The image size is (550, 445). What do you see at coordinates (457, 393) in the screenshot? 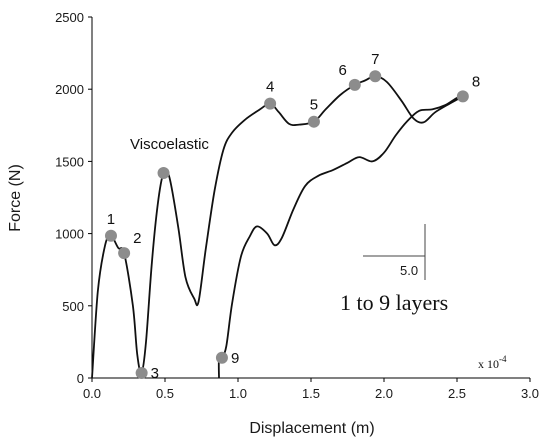
I see `x-tick-label: 2.5` at bounding box center [457, 393].